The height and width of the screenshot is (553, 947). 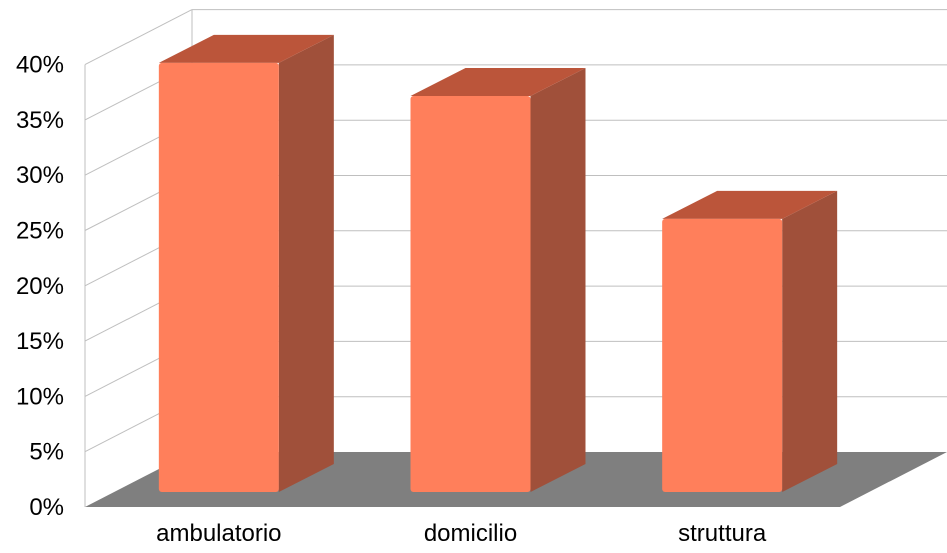 I want to click on y-tick-label: 5%, so click(x=46, y=452).